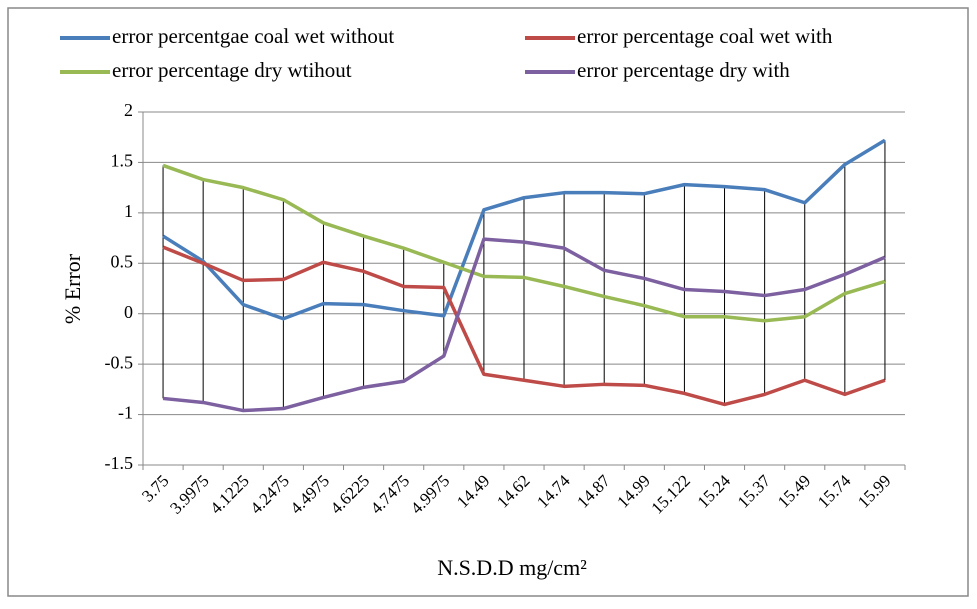  What do you see at coordinates (683, 70) in the screenshot?
I see `legend-label: error percentage dry with` at bounding box center [683, 70].